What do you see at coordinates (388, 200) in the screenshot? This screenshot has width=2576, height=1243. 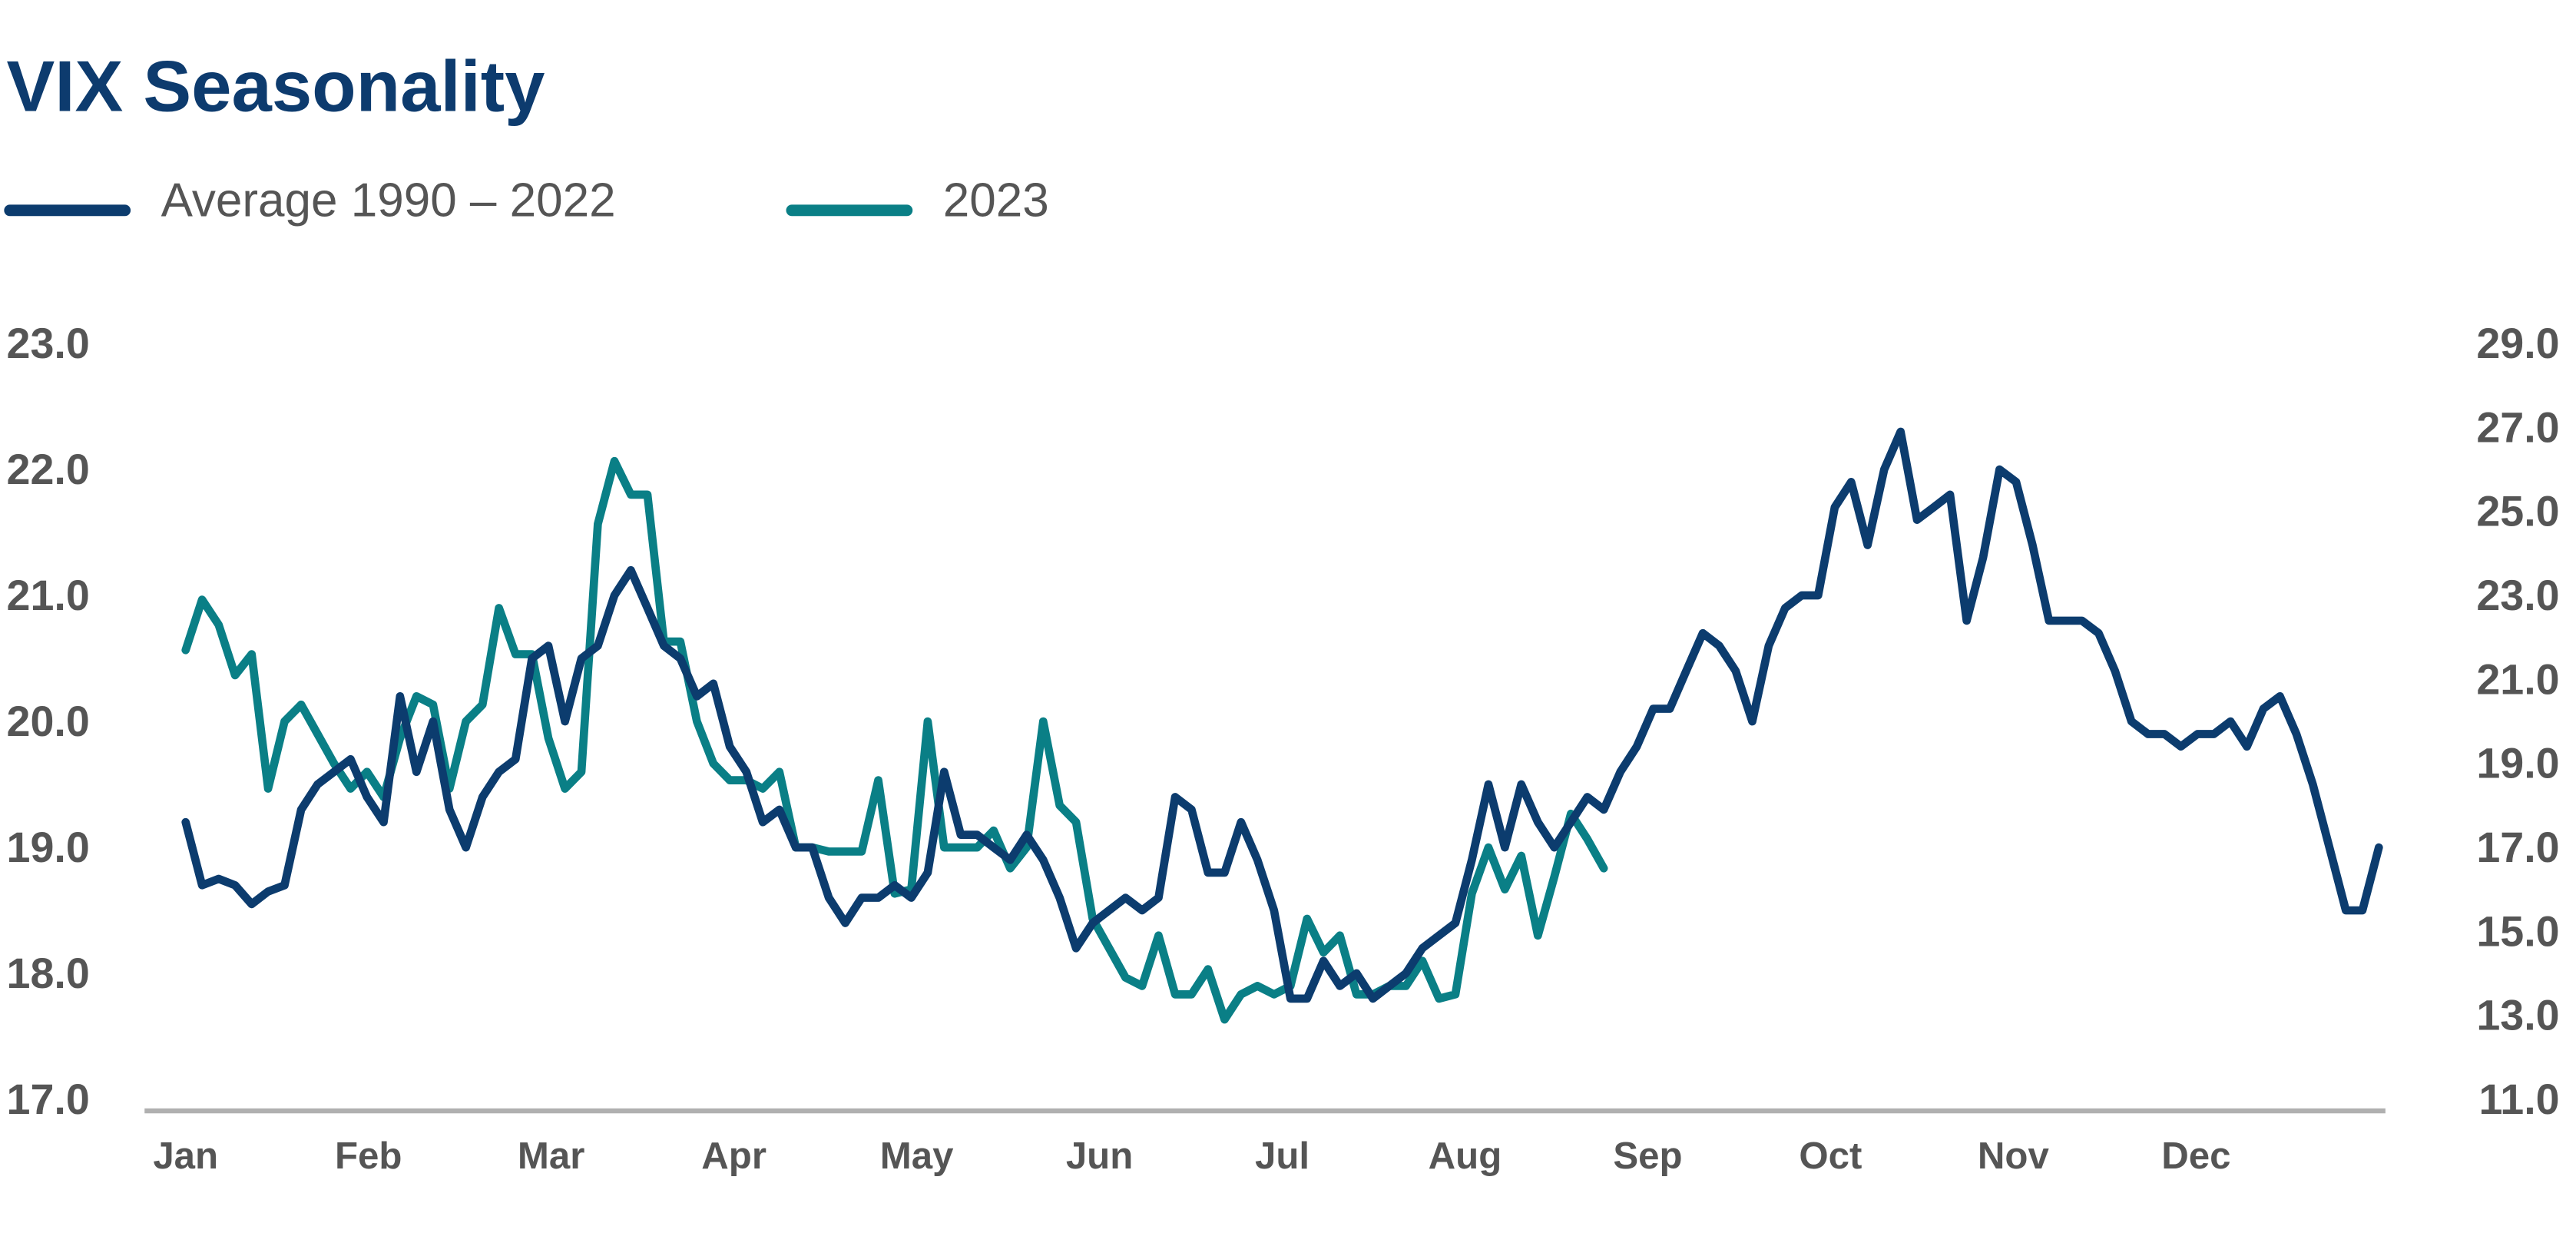 I see `legend-label: Average 1990 – 2022` at bounding box center [388, 200].